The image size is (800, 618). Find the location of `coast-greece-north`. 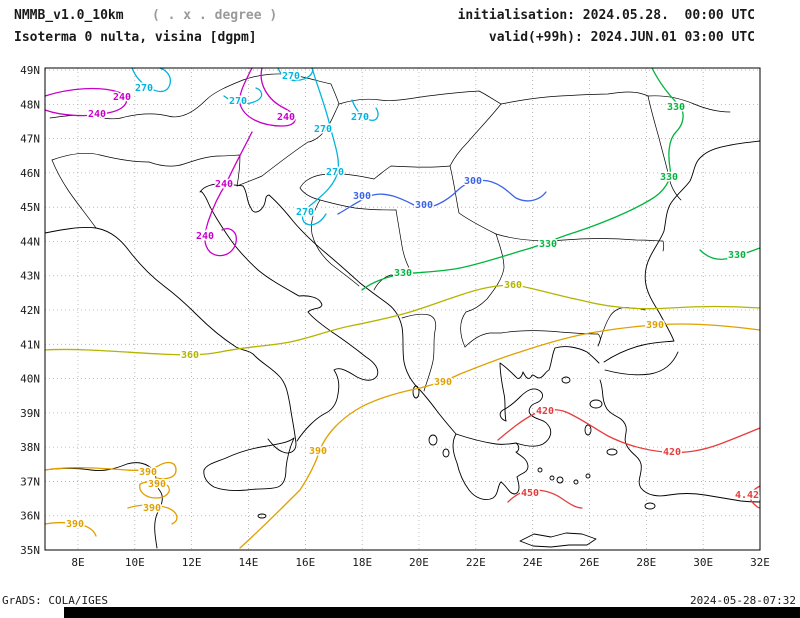

coast-greece-north is located at coordinates (549, 384).